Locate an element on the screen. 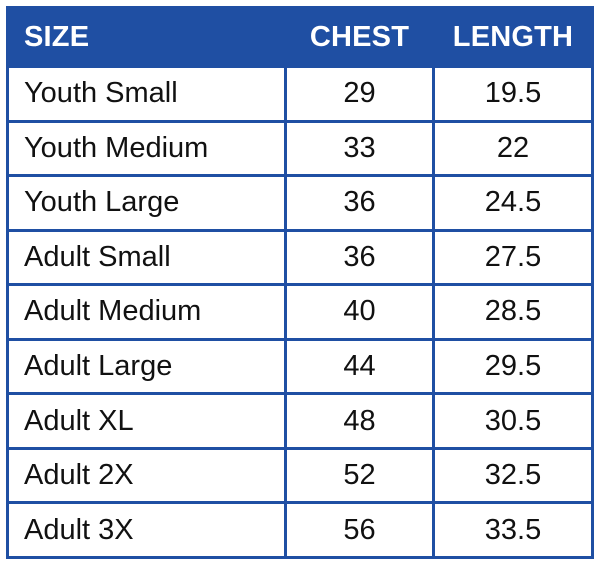 The height and width of the screenshot is (565, 600). header-row: SIZE CHEST LENGTH is located at coordinates (300, 37).